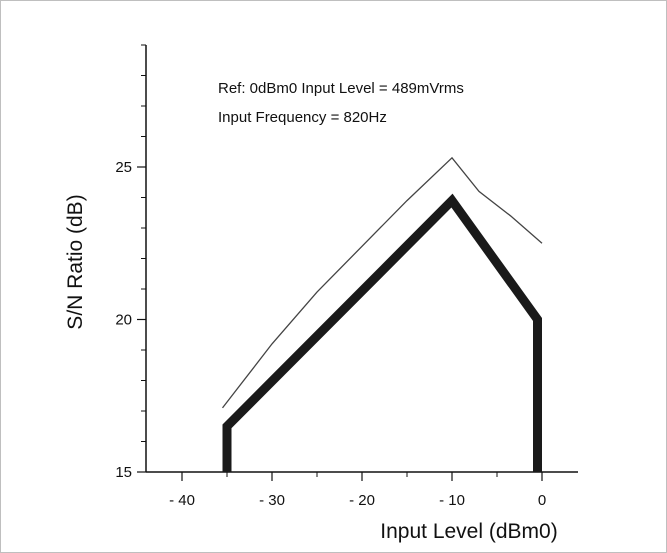 The image size is (667, 553). I want to click on y-tick-label: 25, so click(123, 167).